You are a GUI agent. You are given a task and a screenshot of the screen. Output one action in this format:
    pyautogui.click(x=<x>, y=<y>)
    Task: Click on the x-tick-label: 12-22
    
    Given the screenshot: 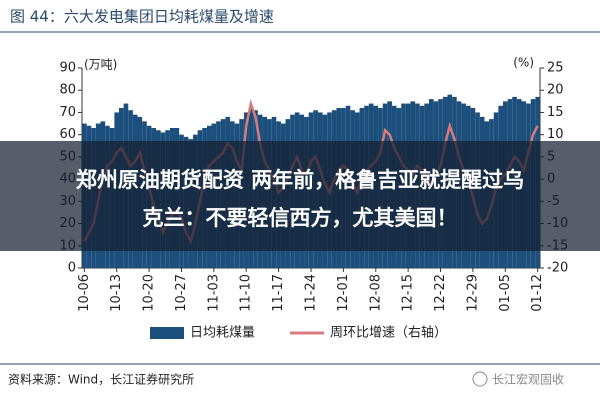 What is the action you would take?
    pyautogui.click(x=440, y=293)
    